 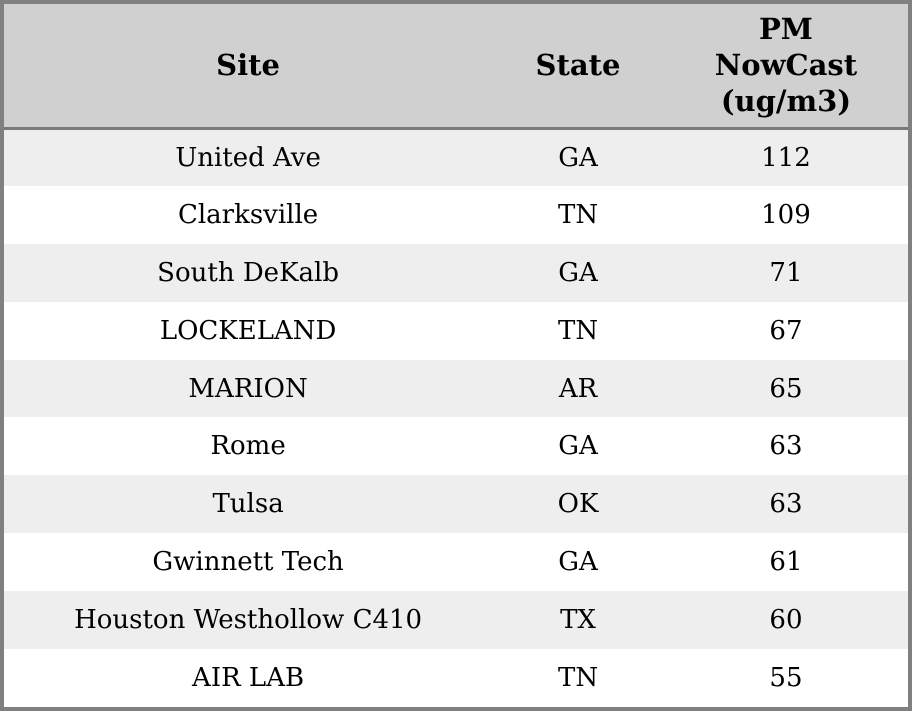 I want to click on cell-site: South DeKalb, so click(x=248, y=272).